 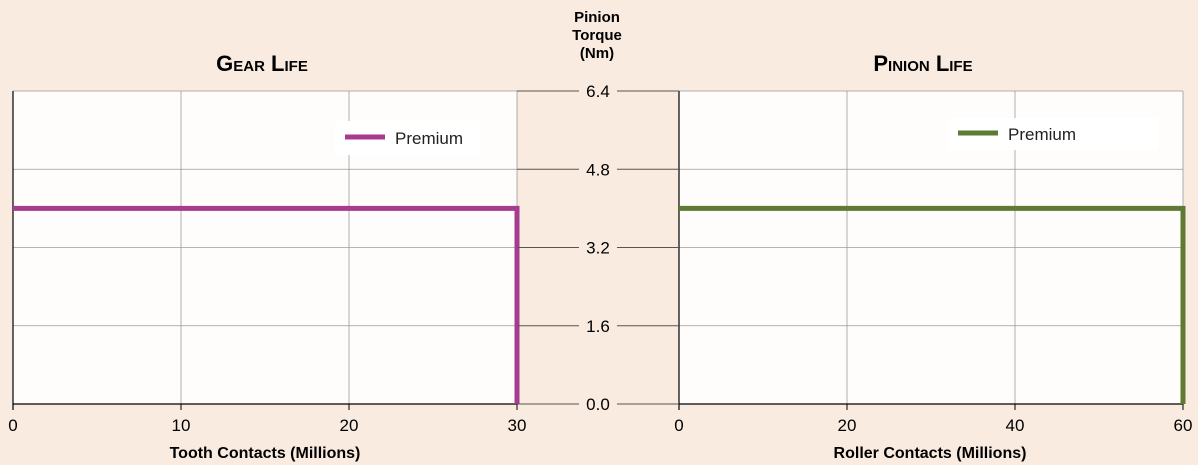 What do you see at coordinates (598, 404) in the screenshot?
I see `center-axis-tick-label: 0.0` at bounding box center [598, 404].